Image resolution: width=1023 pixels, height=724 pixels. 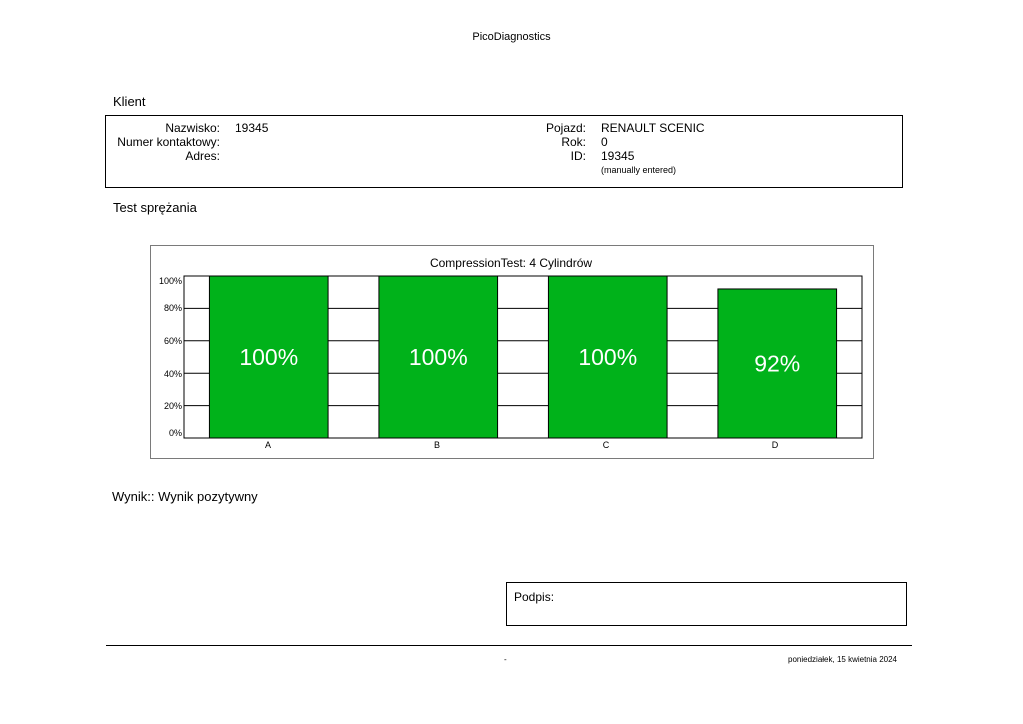 I want to click on phone-label: Numer kontaktowy:, so click(x=168, y=142).